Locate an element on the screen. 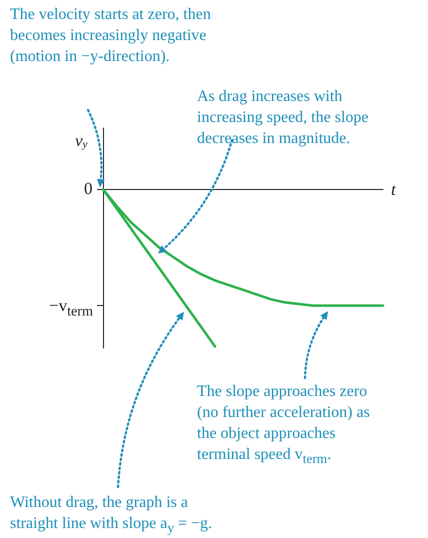 This screenshot has height=538, width=428. text: −v$_{term}$ is located at coordinates (71, 307).